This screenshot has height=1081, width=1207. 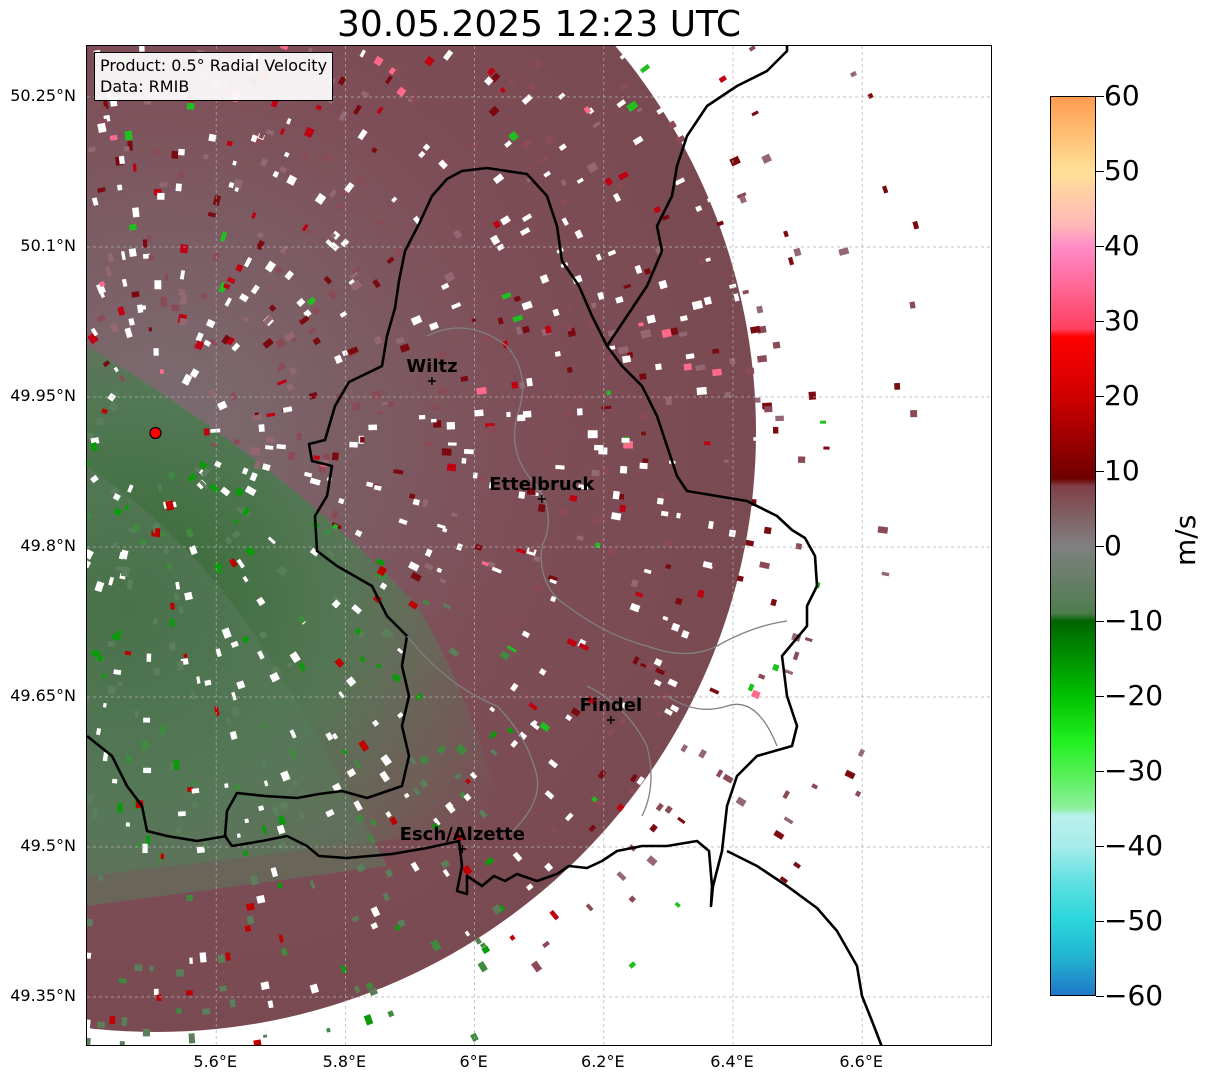 What do you see at coordinates (431, 381) in the screenshot?
I see `city-cross-icon` at bounding box center [431, 381].